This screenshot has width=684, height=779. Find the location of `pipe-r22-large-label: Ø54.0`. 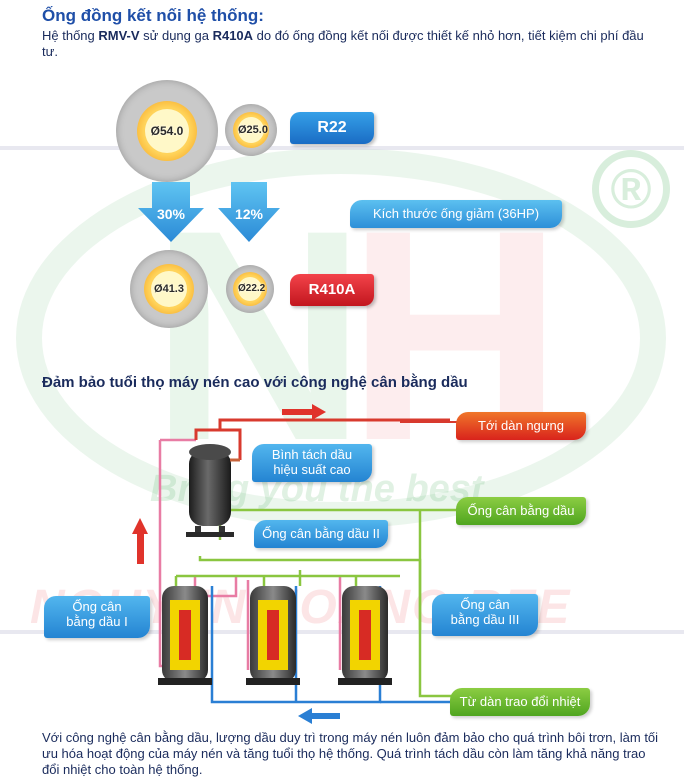

pipe-r22-large-label: Ø54.0 is located at coordinates (167, 131).